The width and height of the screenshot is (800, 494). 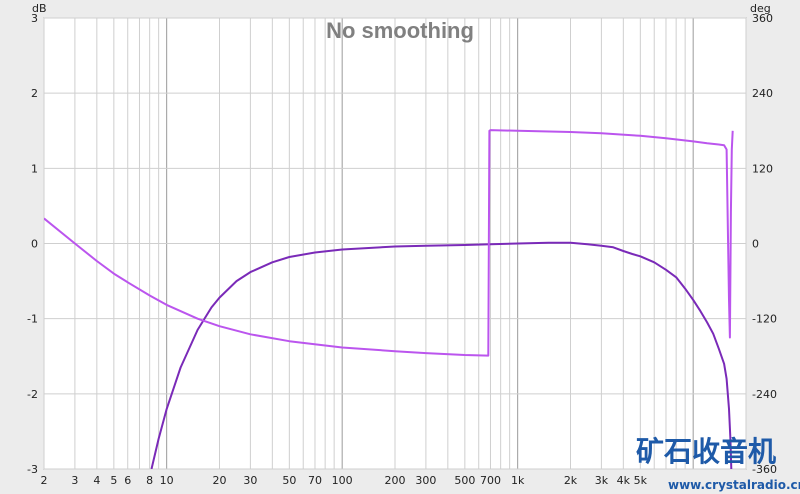 I want to click on left-axis-ticks: 3 2 1 0 -1 -2 -3, so click(x=32, y=244).